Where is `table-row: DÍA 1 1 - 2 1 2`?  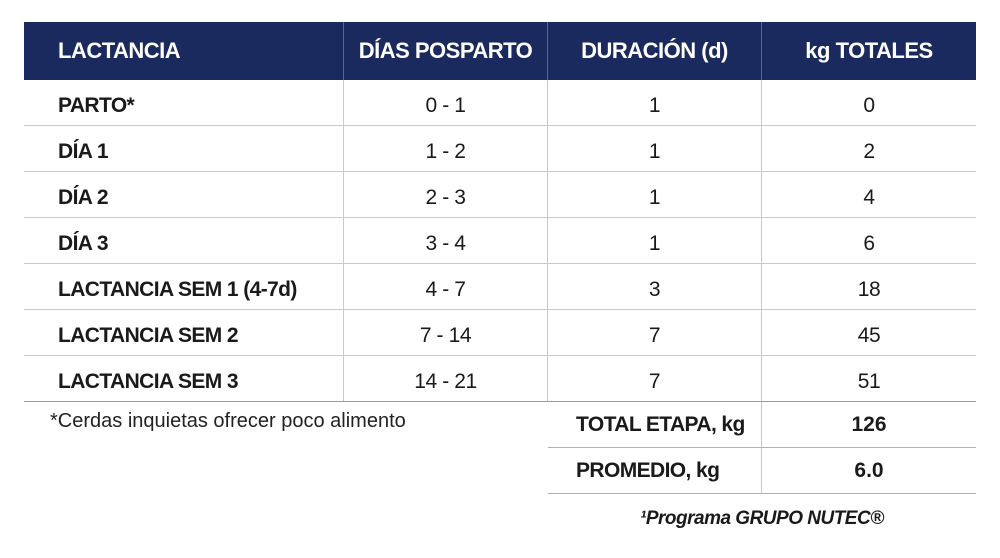 table-row: DÍA 1 1 - 2 1 2 is located at coordinates (500, 149).